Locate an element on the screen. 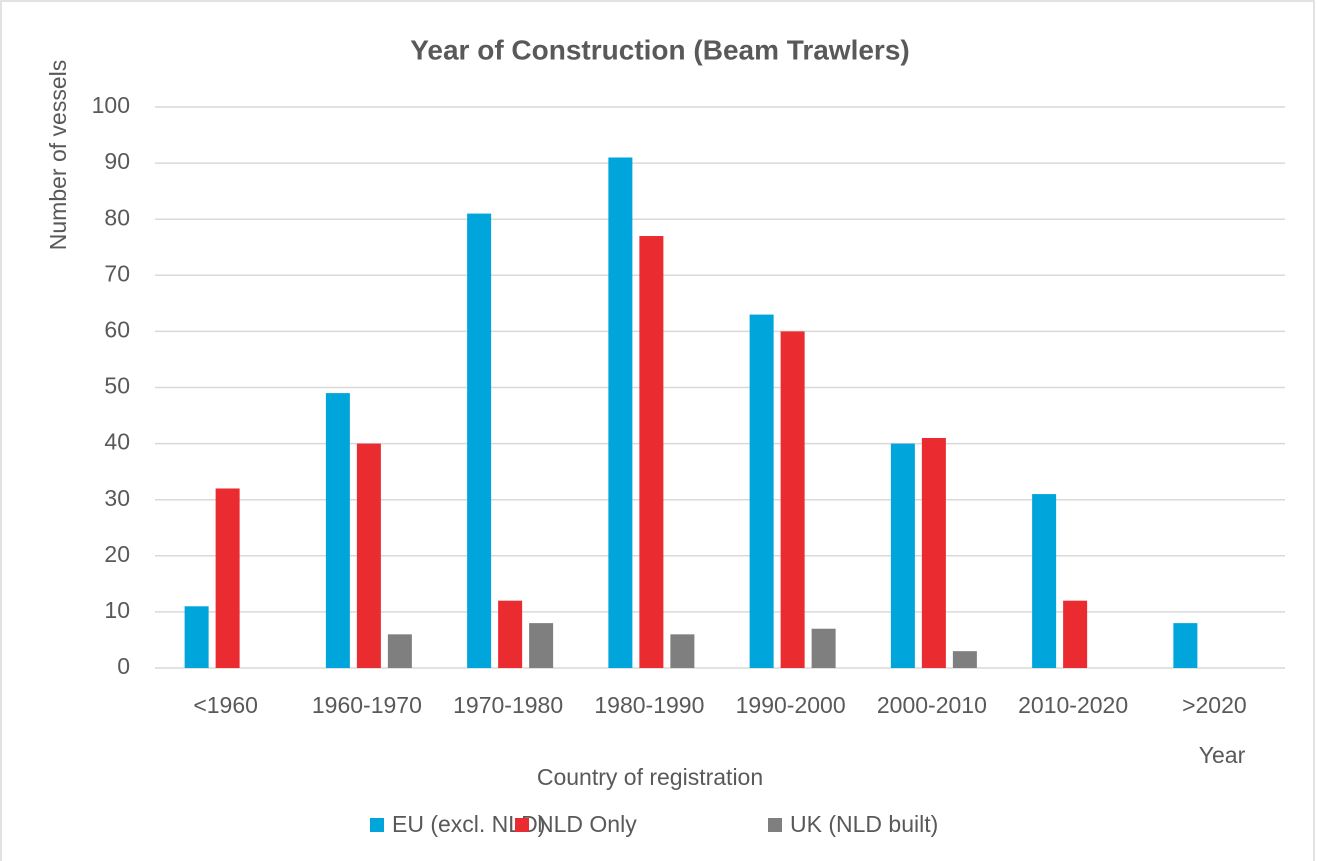 The image size is (1317, 861). x-tick-label: 2000-2010 is located at coordinates (932, 705).